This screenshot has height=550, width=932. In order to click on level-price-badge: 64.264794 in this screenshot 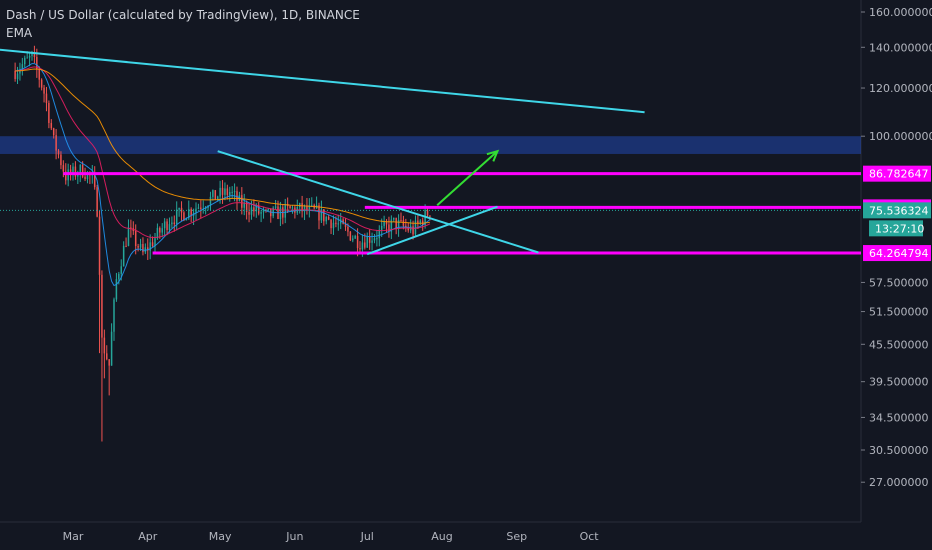, I will do `click(899, 253)`.